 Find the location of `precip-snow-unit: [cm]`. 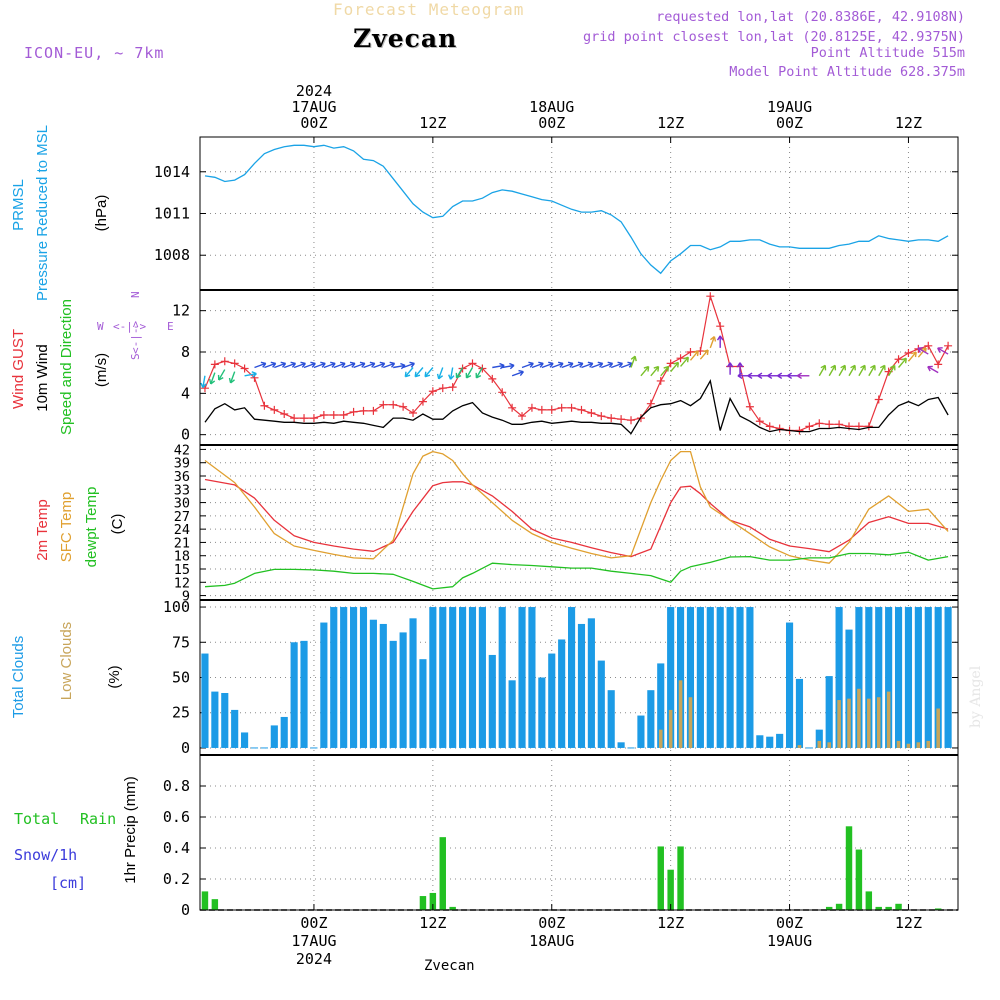

precip-snow-unit: [cm] is located at coordinates (68, 883).